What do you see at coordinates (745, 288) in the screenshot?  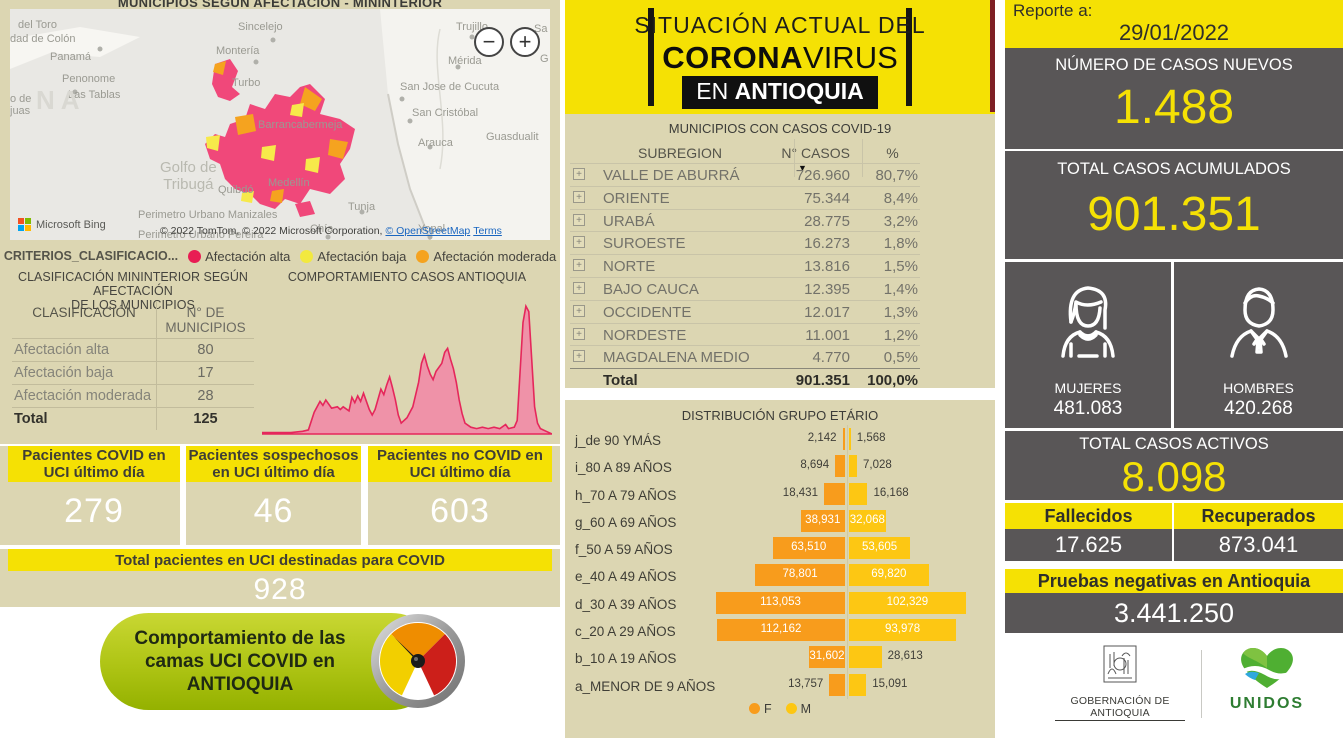 I see `table-row: + BAJO CAUCA 12.395 1,4%` at bounding box center [745, 288].